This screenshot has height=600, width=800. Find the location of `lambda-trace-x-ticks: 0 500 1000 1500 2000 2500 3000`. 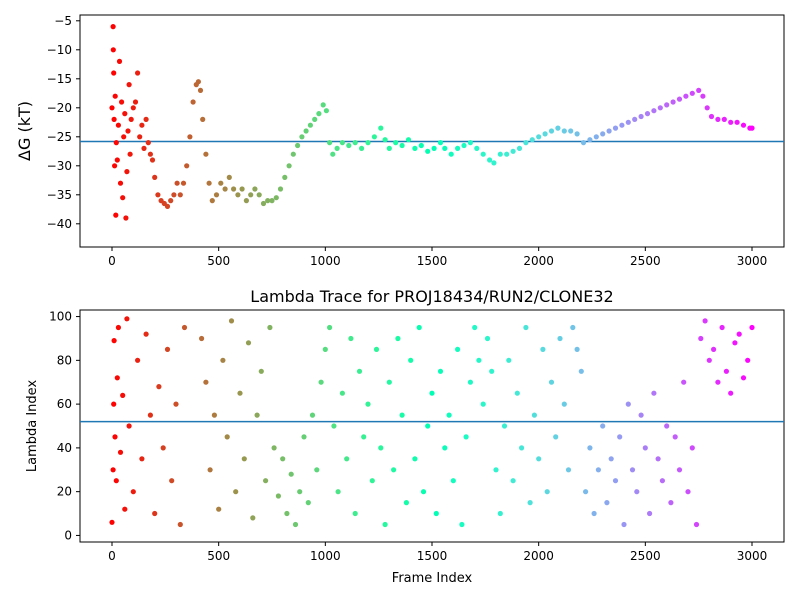

lambda-trace-x-ticks: 0 500 1000 1500 2000 2500 3000 is located at coordinates (437, 552).